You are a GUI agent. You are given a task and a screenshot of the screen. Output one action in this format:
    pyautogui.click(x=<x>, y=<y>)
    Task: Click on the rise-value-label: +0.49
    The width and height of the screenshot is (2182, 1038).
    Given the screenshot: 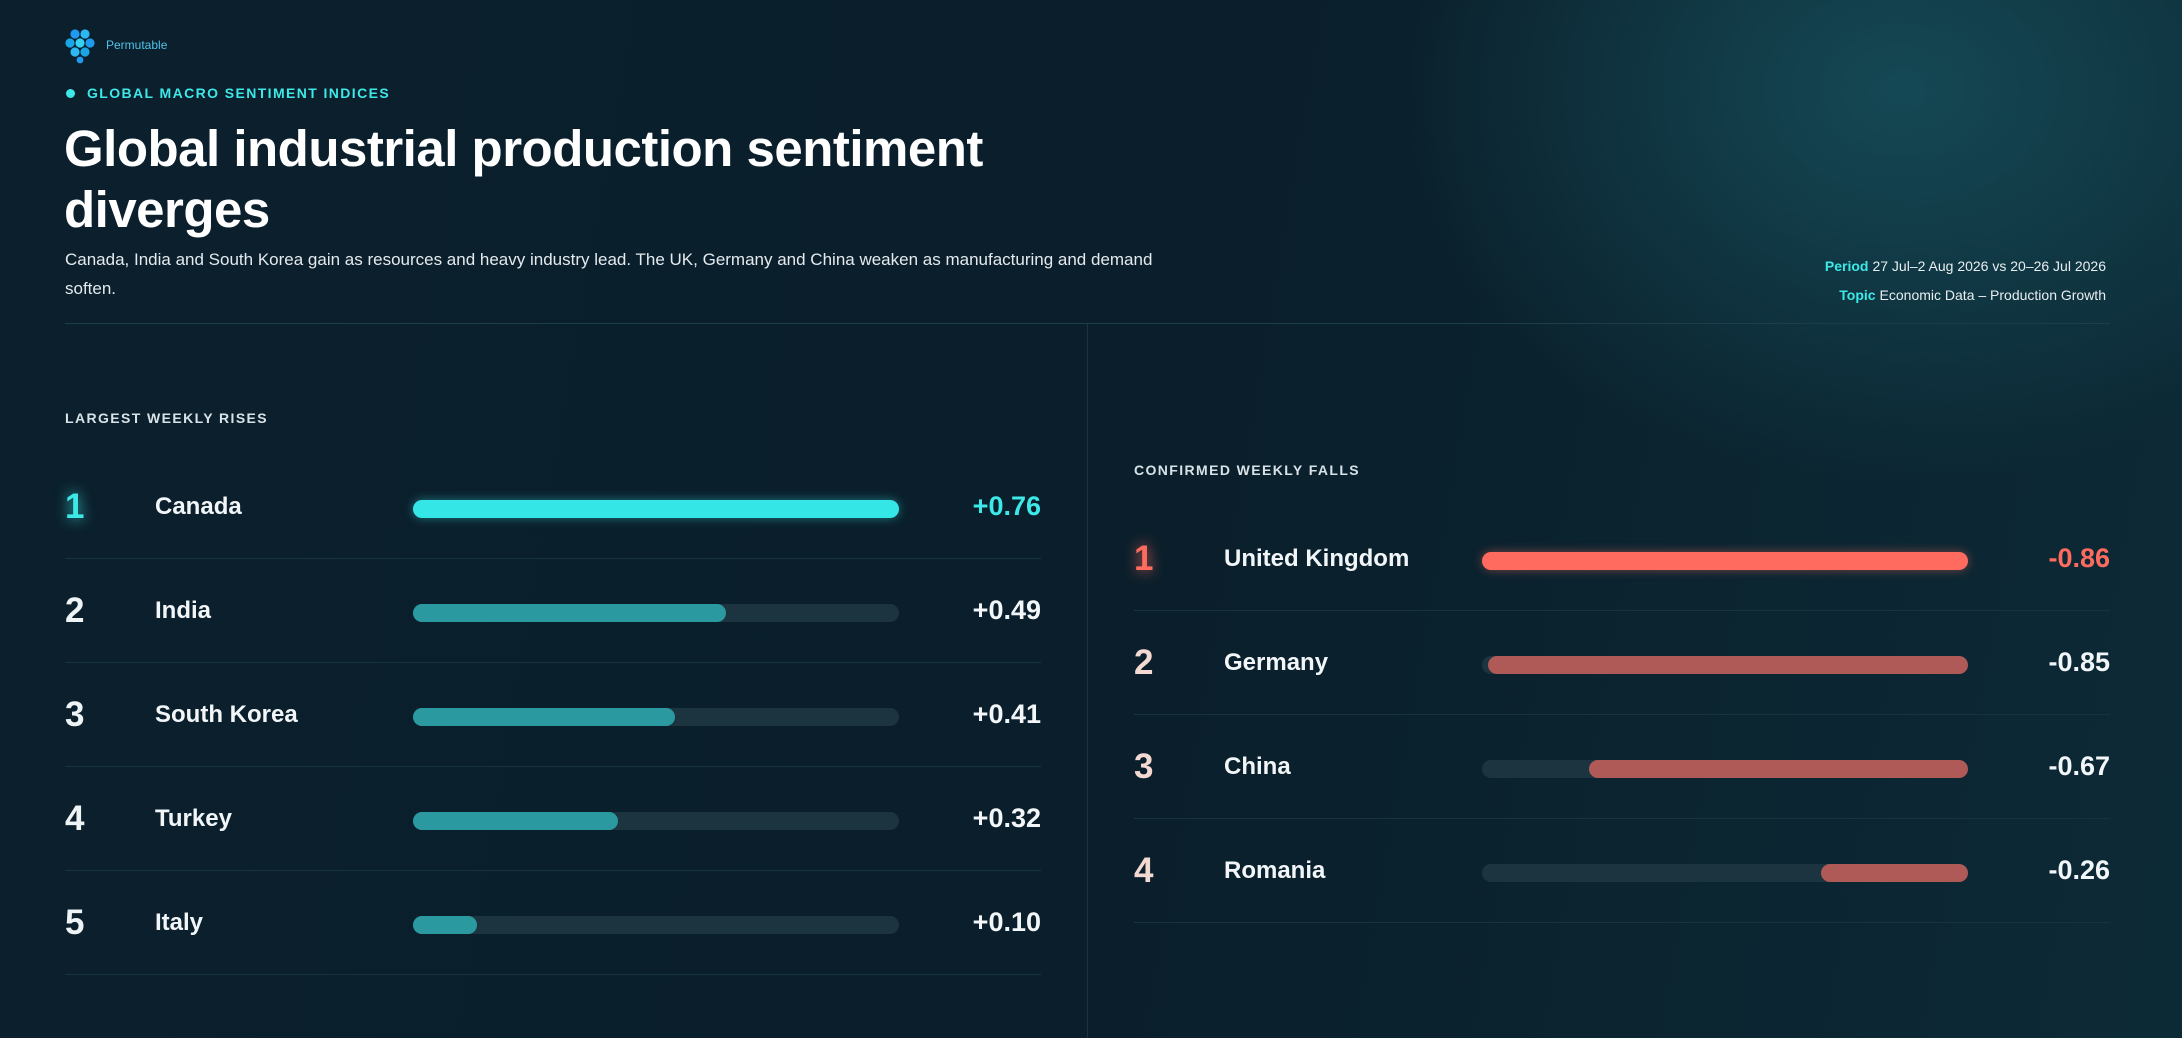 What is the action you would take?
    pyautogui.click(x=1006, y=610)
    